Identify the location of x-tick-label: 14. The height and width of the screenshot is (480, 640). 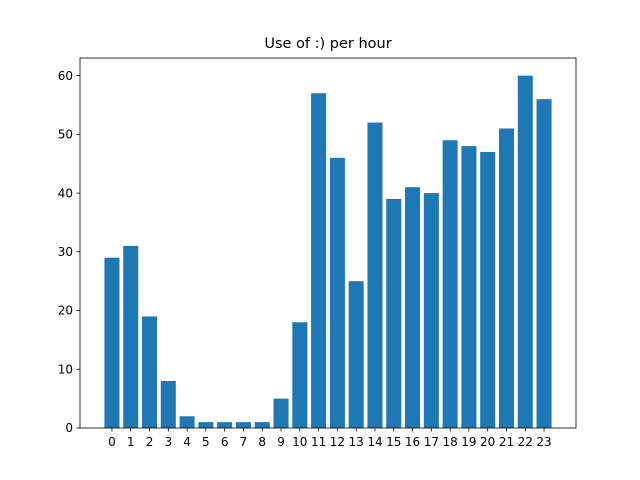
(374, 442).